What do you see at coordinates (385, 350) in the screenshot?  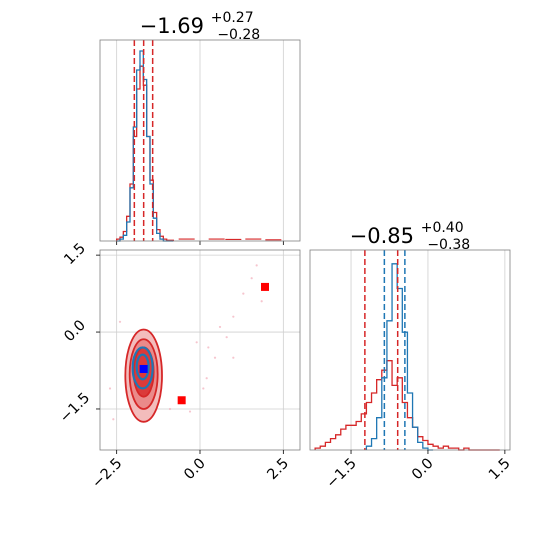 I see `param2-quantile-lines` at bounding box center [385, 350].